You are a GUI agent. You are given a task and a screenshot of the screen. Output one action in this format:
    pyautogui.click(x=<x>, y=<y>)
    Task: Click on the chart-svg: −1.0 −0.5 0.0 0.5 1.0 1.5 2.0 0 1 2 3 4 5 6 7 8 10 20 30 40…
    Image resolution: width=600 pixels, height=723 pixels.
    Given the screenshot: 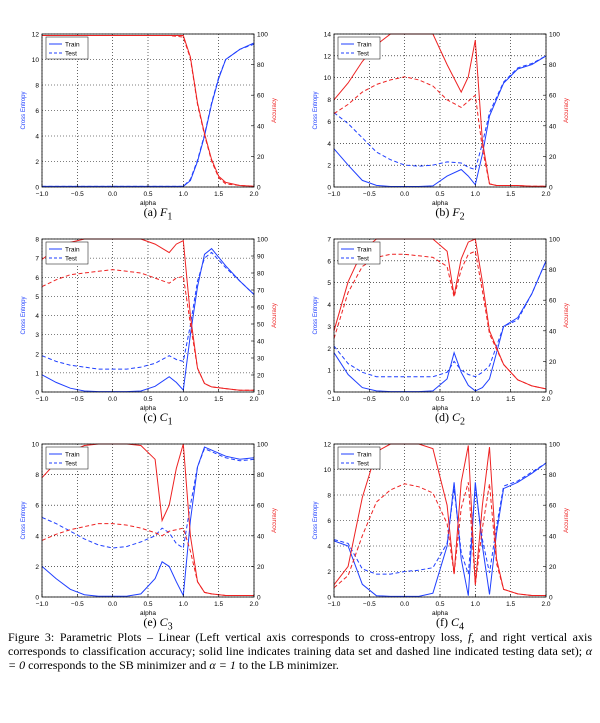 What is the action you would take?
    pyautogui.click(x=149, y=325)
    